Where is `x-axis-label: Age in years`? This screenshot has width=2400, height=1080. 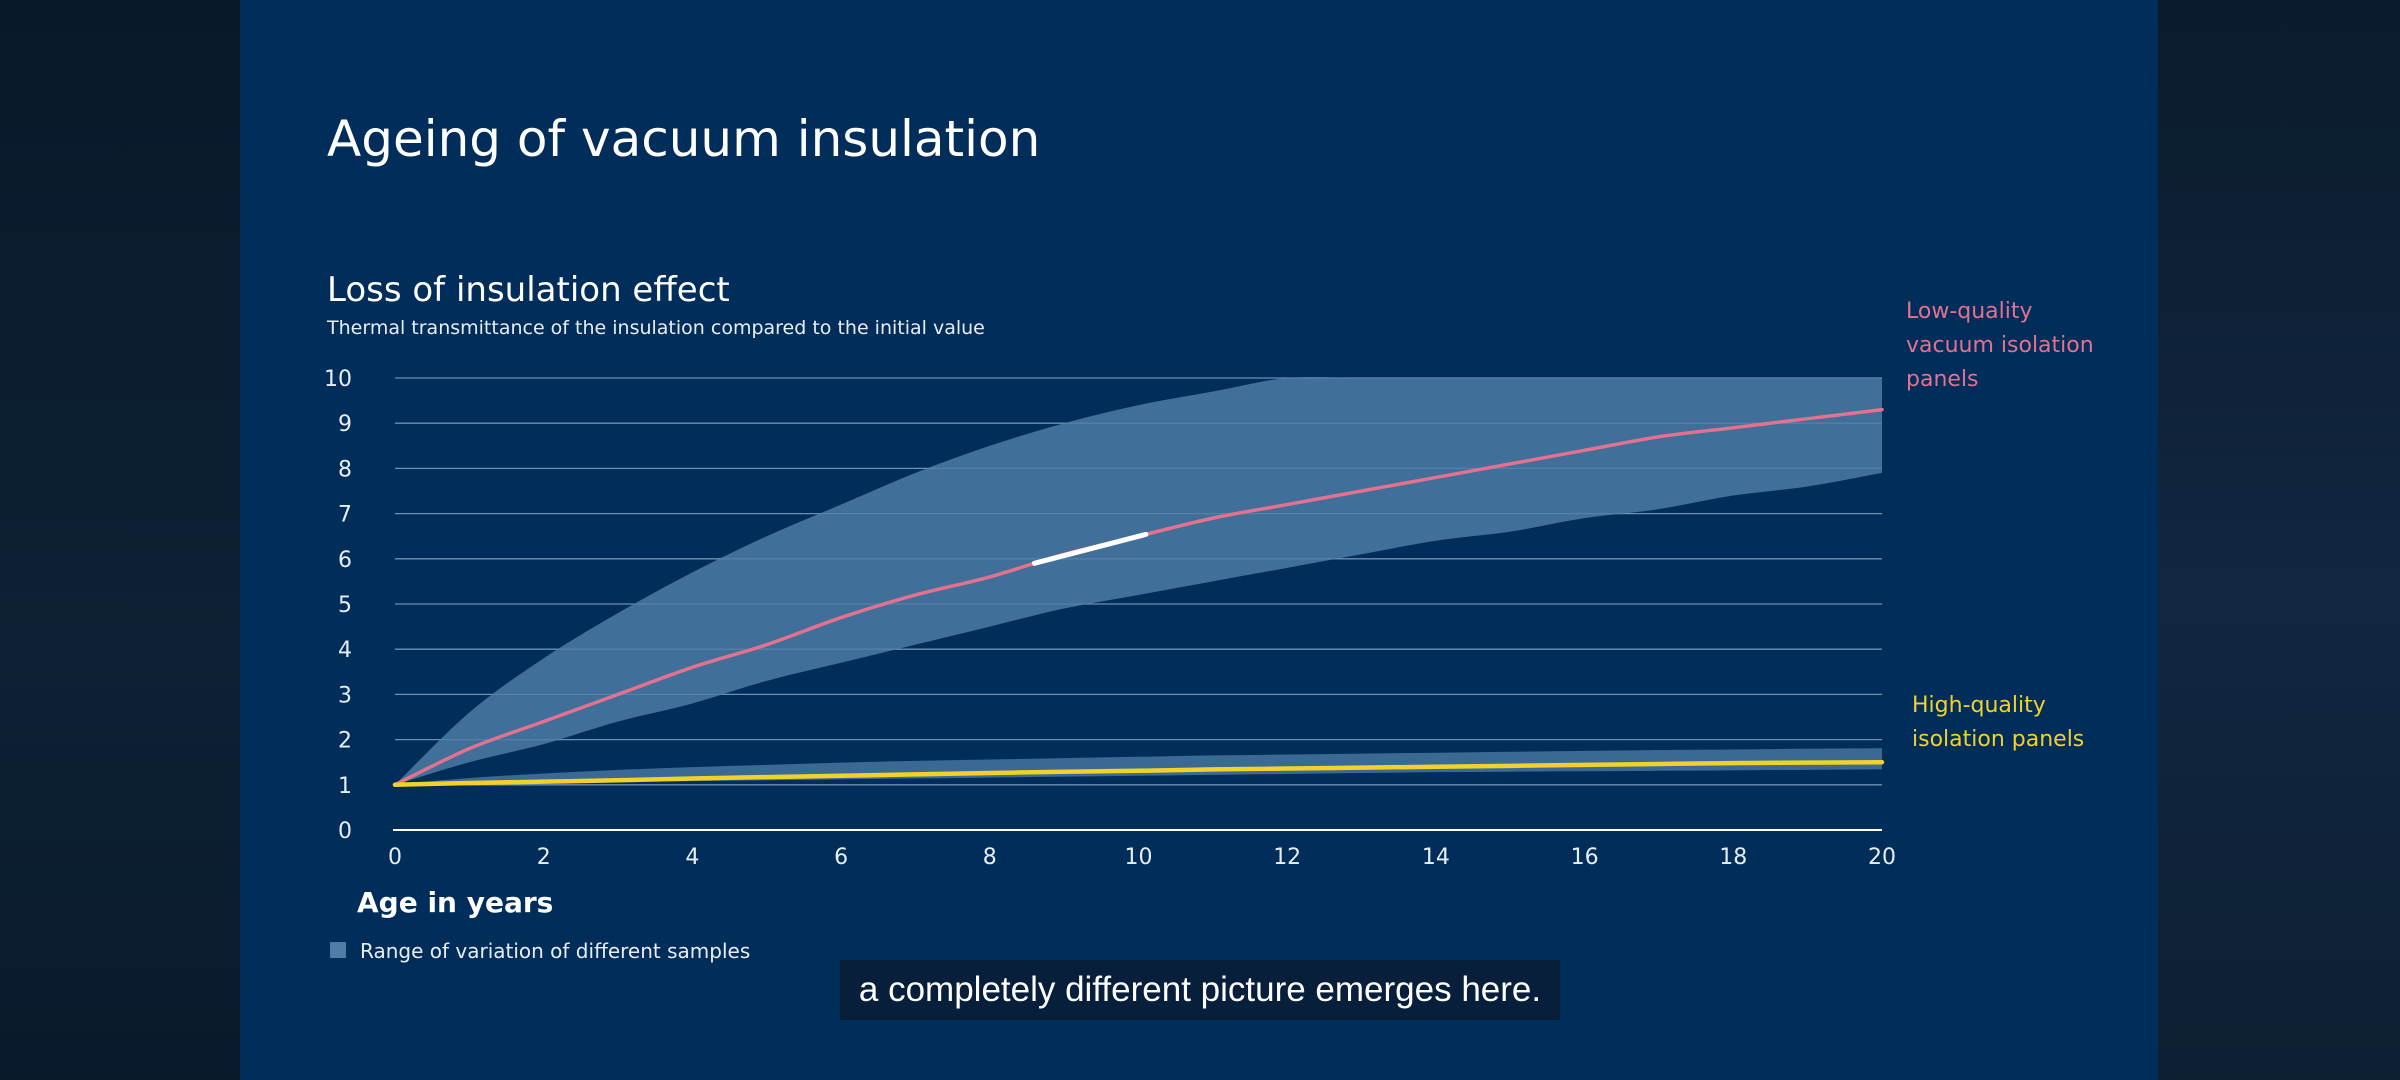 x-axis-label: Age in years is located at coordinates (455, 902).